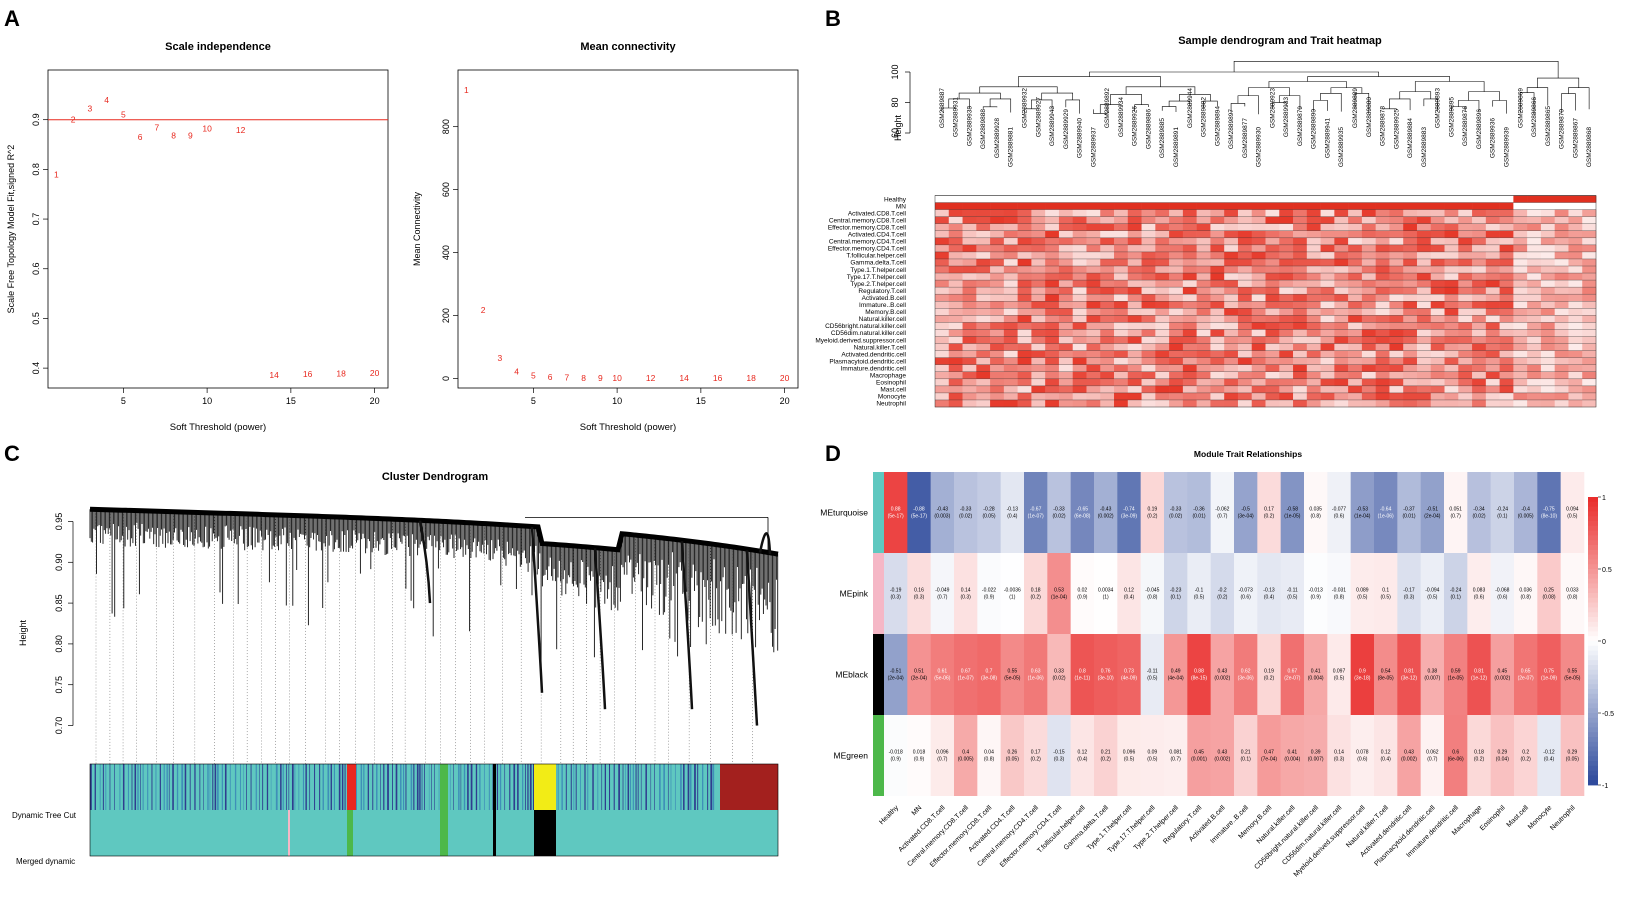 Image resolution: width=1628 pixels, height=899 pixels. Describe the element at coordinates (1082, 760) in the screenshot. I see `correlation-pvalue: (0.4)` at that location.